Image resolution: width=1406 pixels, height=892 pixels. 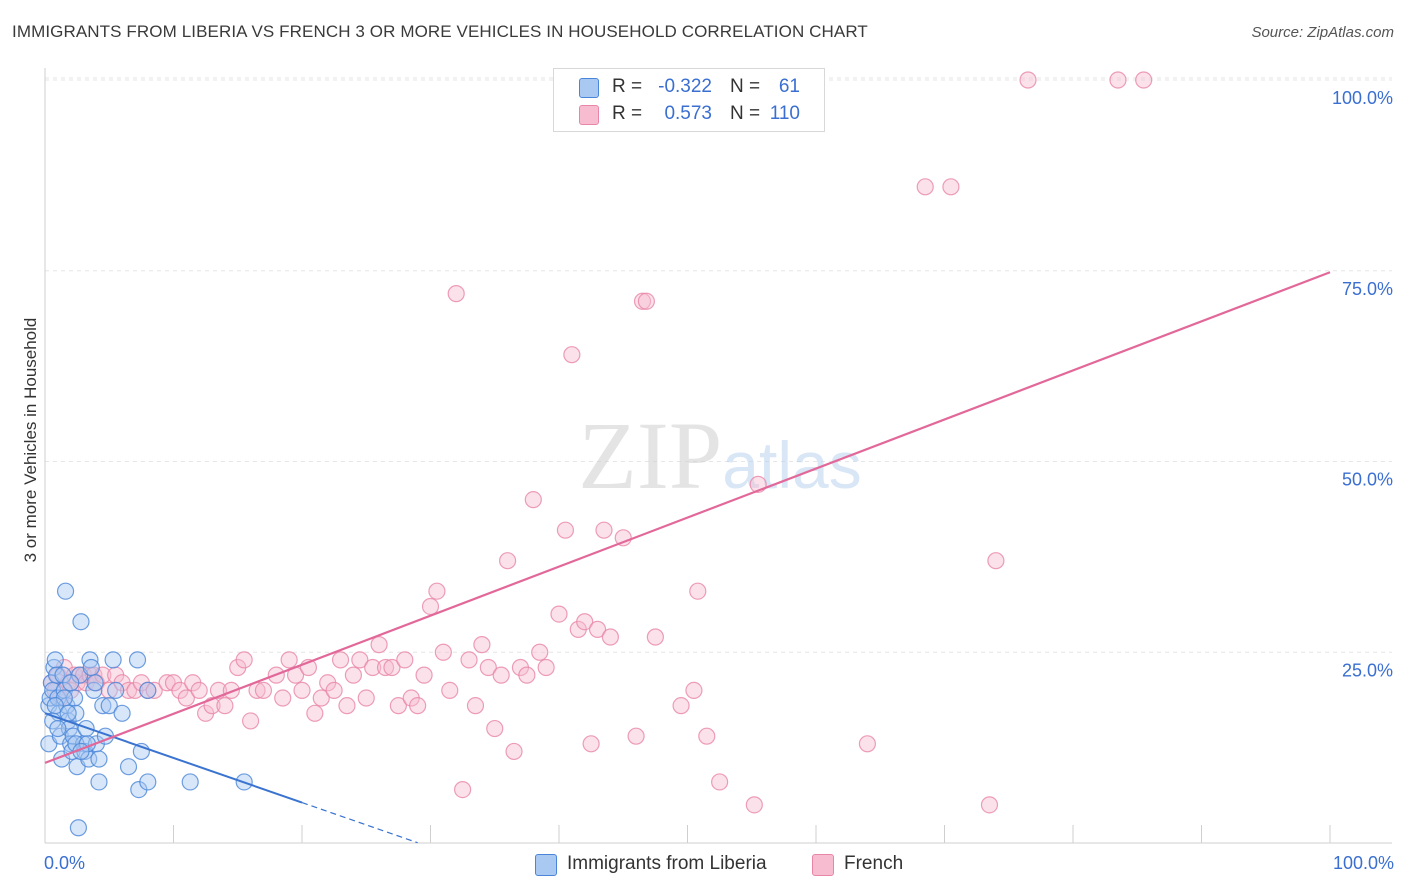 I want to click on source-credit: Source: ZipAtlas.com, so click(x=1322, y=32).